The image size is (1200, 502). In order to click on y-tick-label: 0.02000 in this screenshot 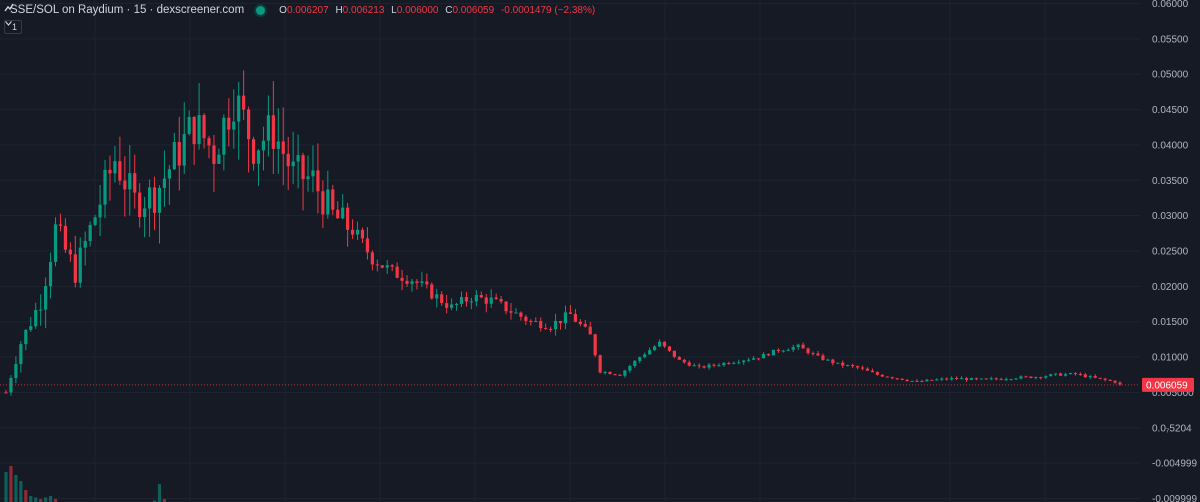, I will do `click(1170, 287)`.